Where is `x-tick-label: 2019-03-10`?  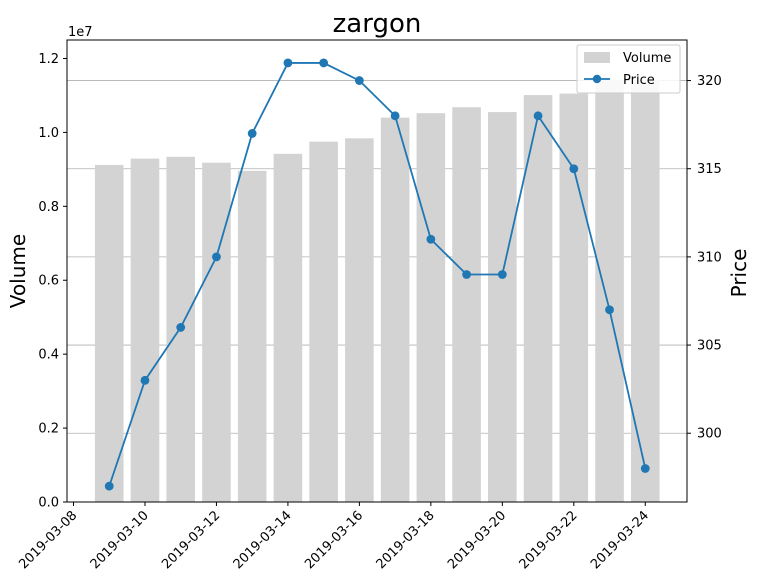
x-tick-label: 2019-03-10 is located at coordinates (120, 540).